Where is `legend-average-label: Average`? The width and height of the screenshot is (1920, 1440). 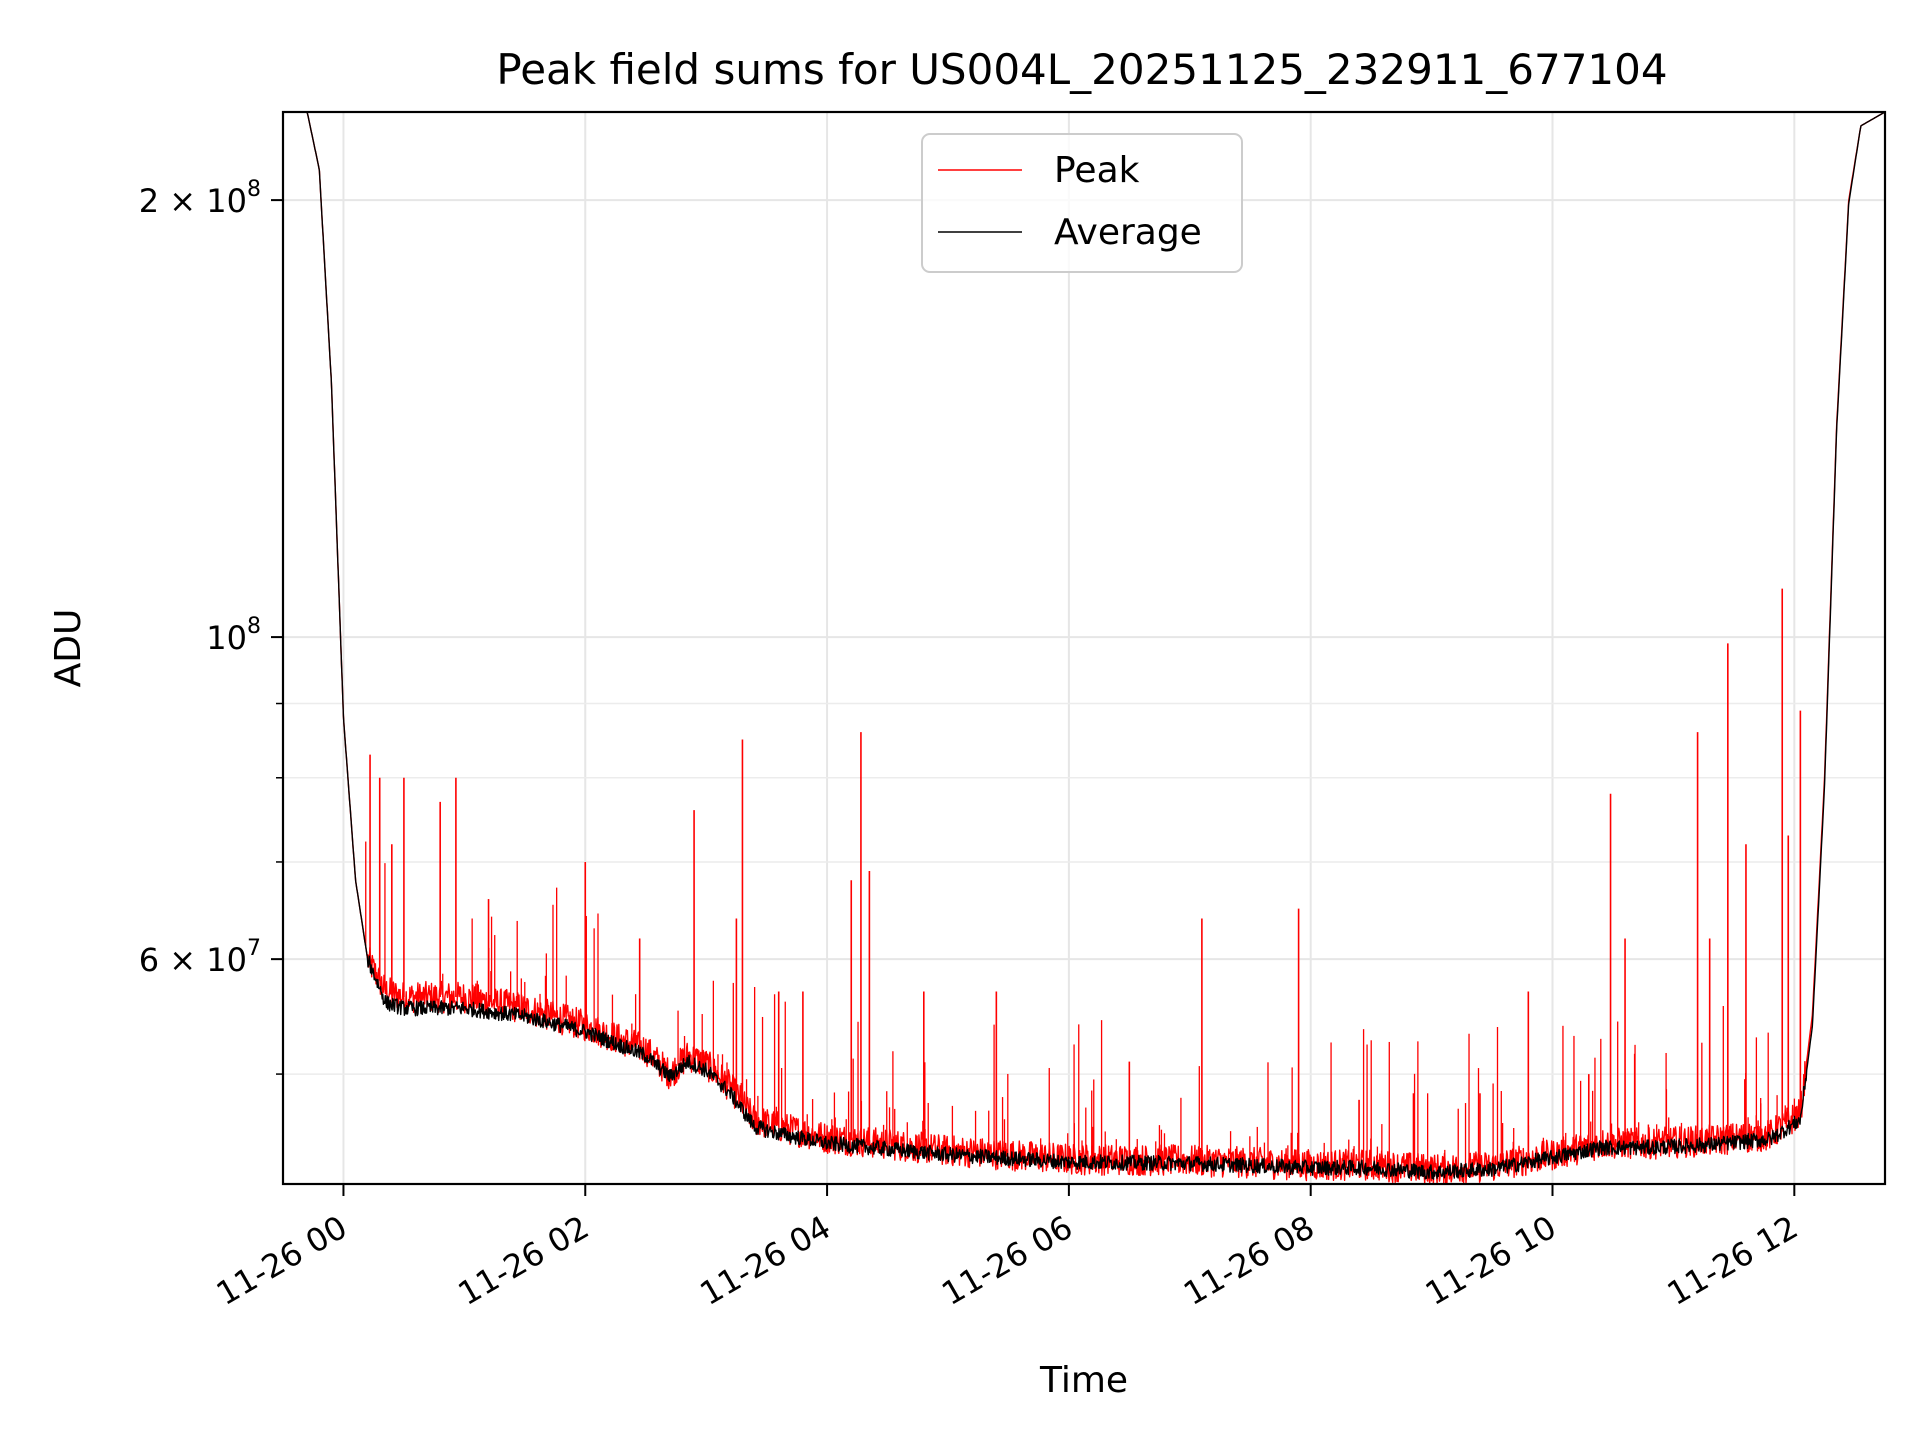 legend-average-label: Average is located at coordinates (1128, 232).